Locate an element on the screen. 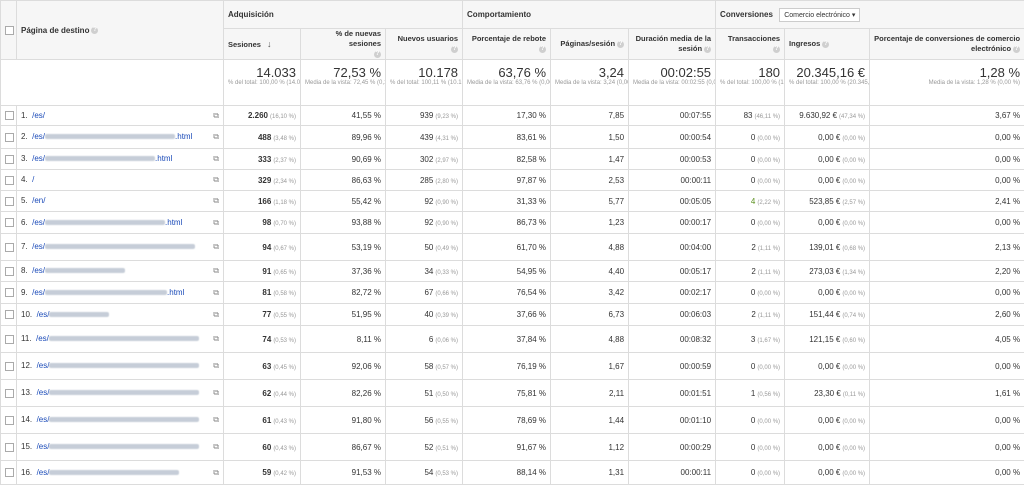  select-all-header is located at coordinates (9, 30).